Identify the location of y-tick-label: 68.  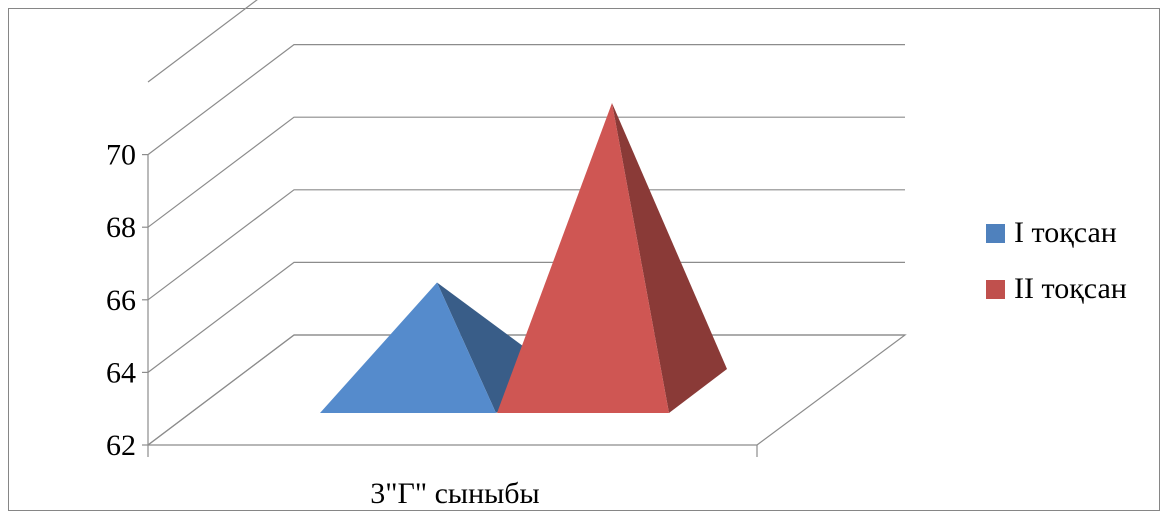
(121, 227).